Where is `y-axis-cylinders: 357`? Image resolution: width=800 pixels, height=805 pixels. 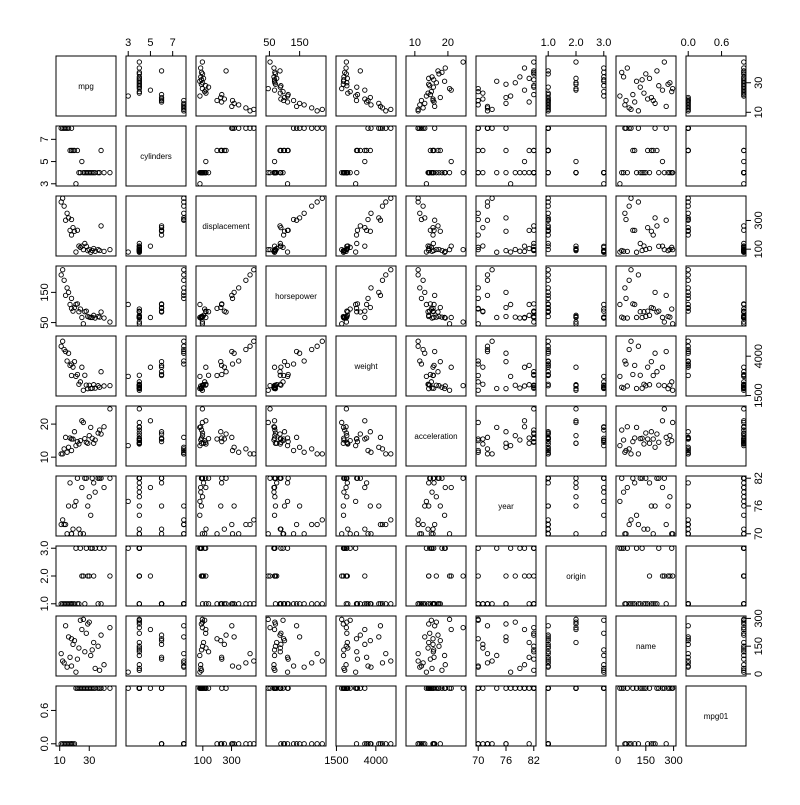
y-axis-cylinders: 357 is located at coordinates (48, 161).